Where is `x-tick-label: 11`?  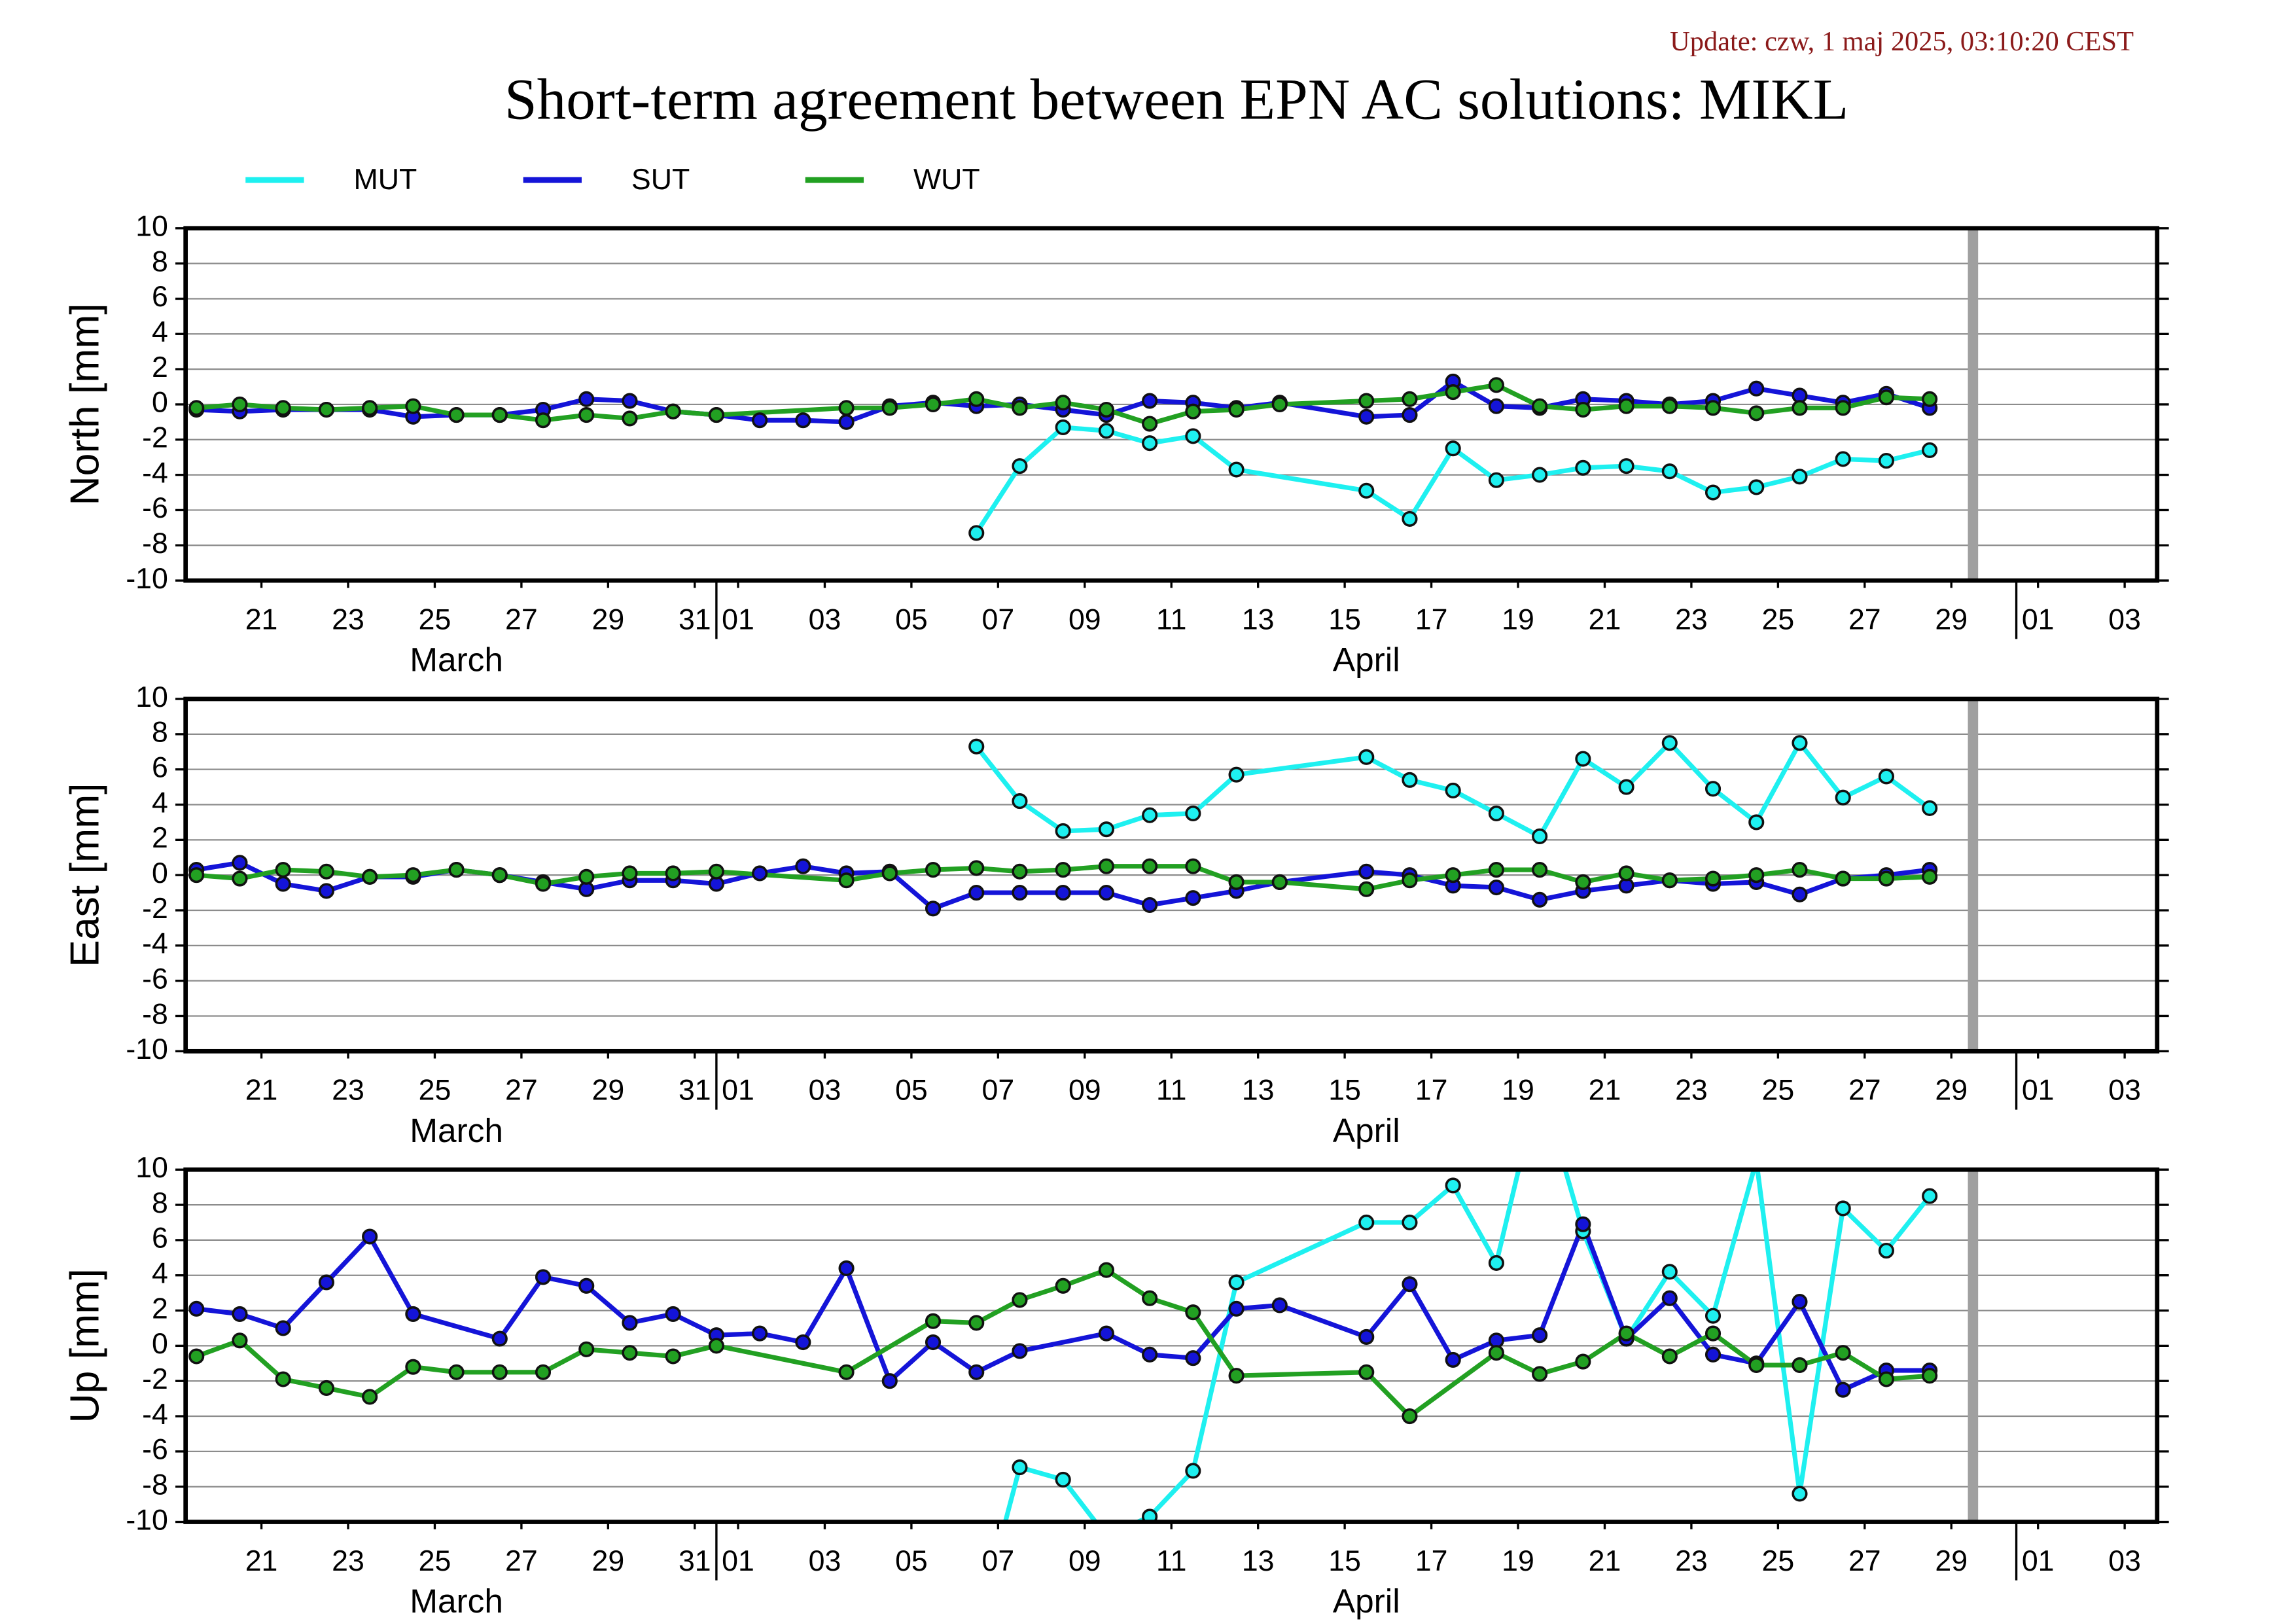 x-tick-label: 11 is located at coordinates (1171, 1091).